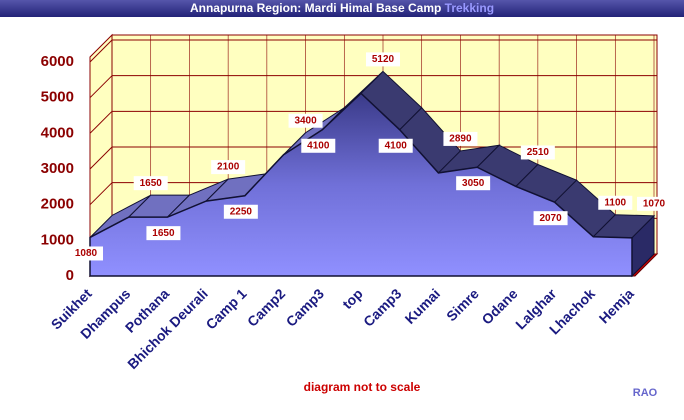  I want to click on value-label: 2890, so click(460, 139).